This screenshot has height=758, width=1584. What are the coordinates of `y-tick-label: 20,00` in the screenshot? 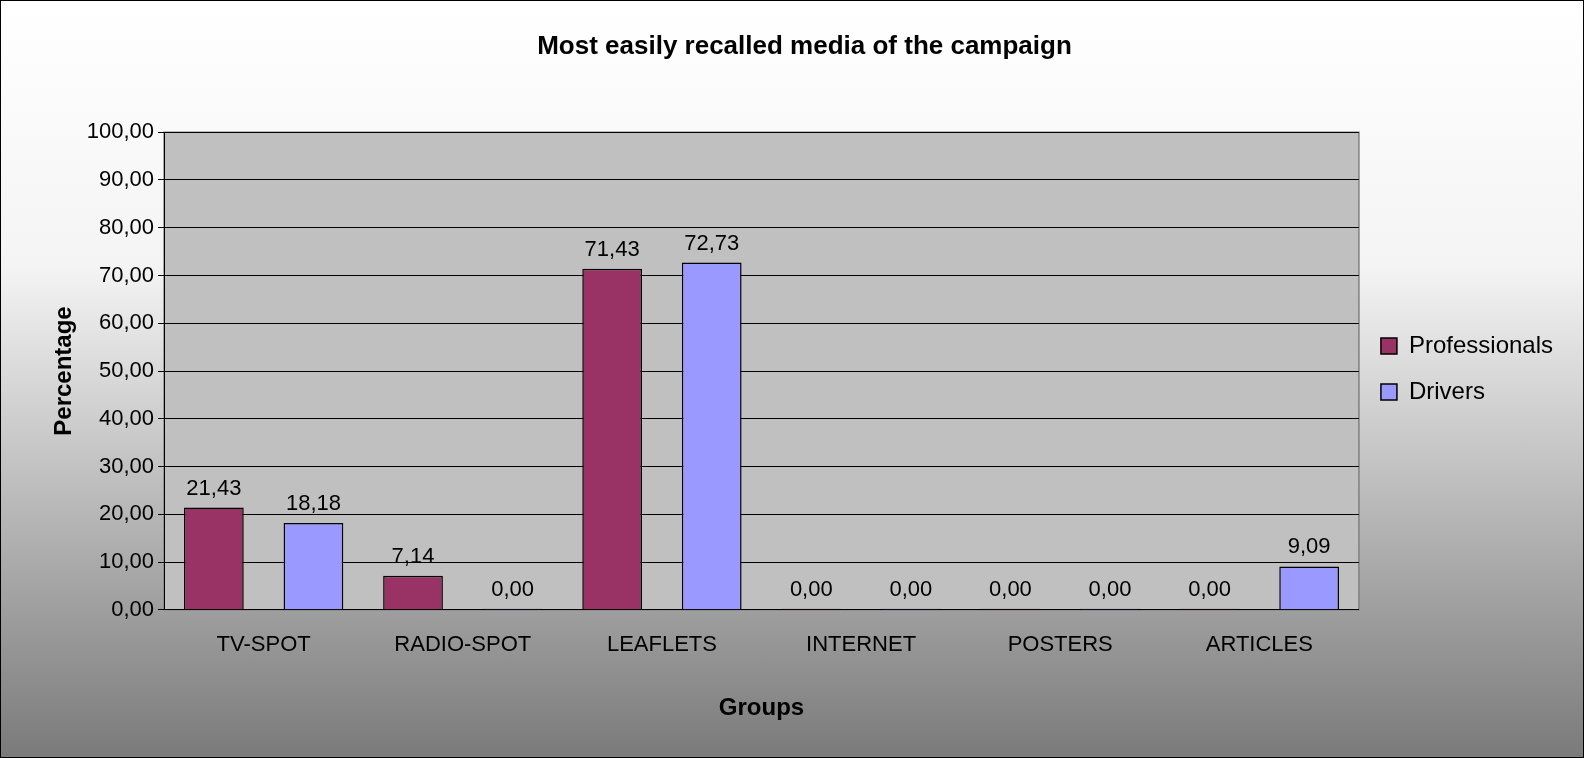 It's located at (127, 513).